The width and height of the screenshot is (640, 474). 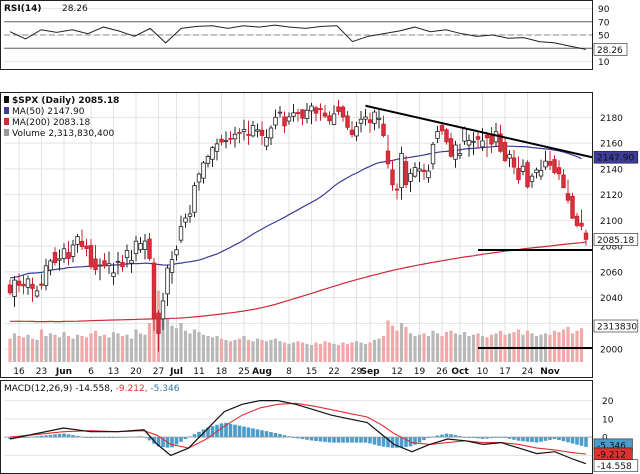 What do you see at coordinates (611, 446) in the screenshot?
I see `macd-hist-tag: -5.346` at bounding box center [611, 446].